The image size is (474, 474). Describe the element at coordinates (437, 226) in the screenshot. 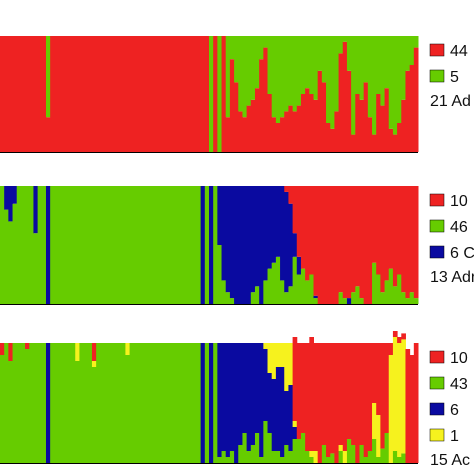

I see `legend-swatch` at that location.